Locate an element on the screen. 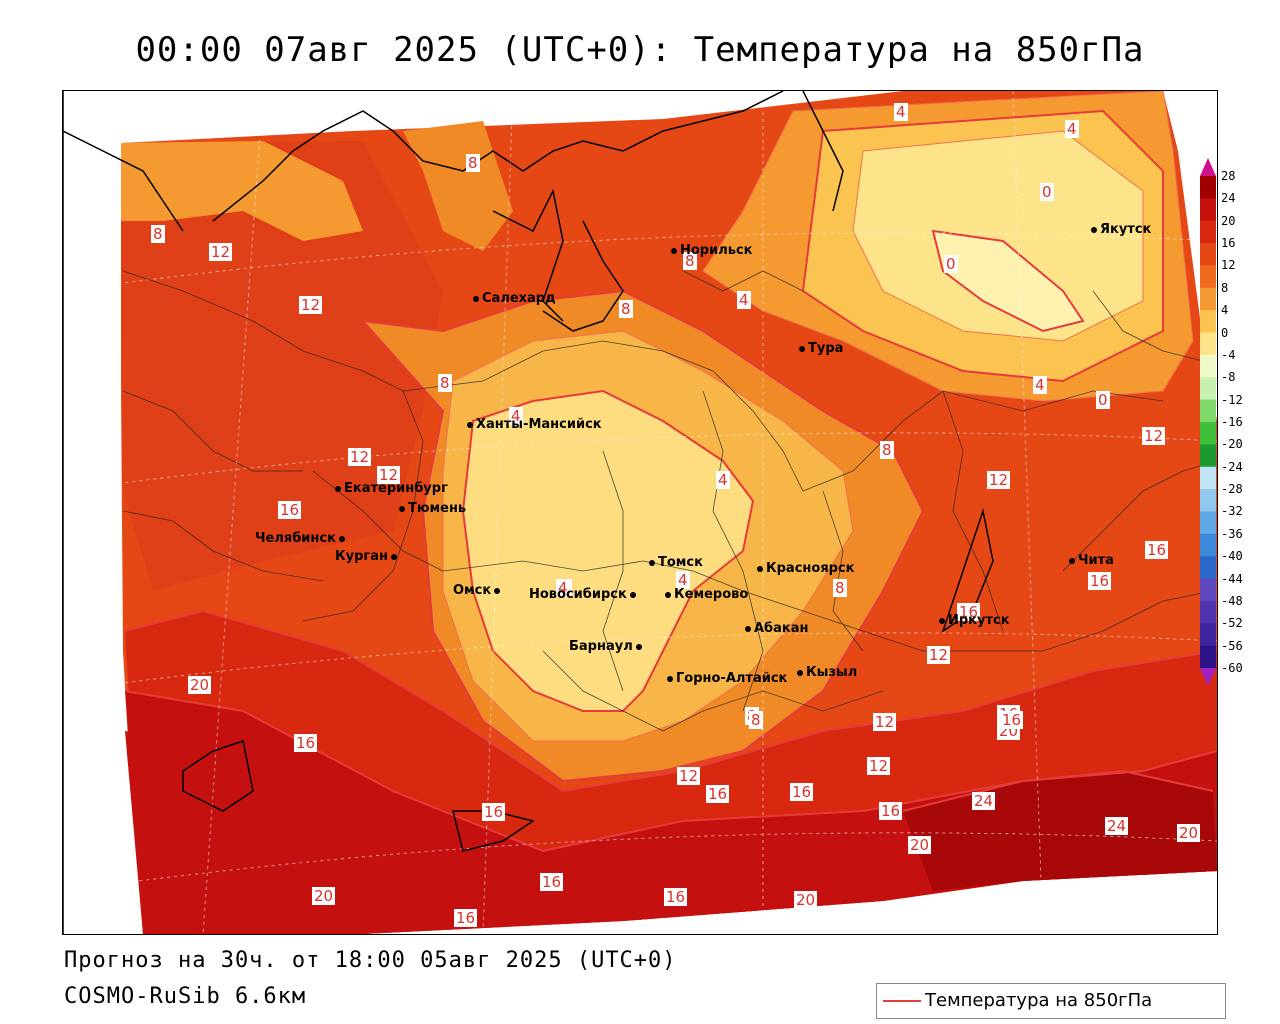  colorbar-tick-label: -24 is located at coordinates (1232, 466).